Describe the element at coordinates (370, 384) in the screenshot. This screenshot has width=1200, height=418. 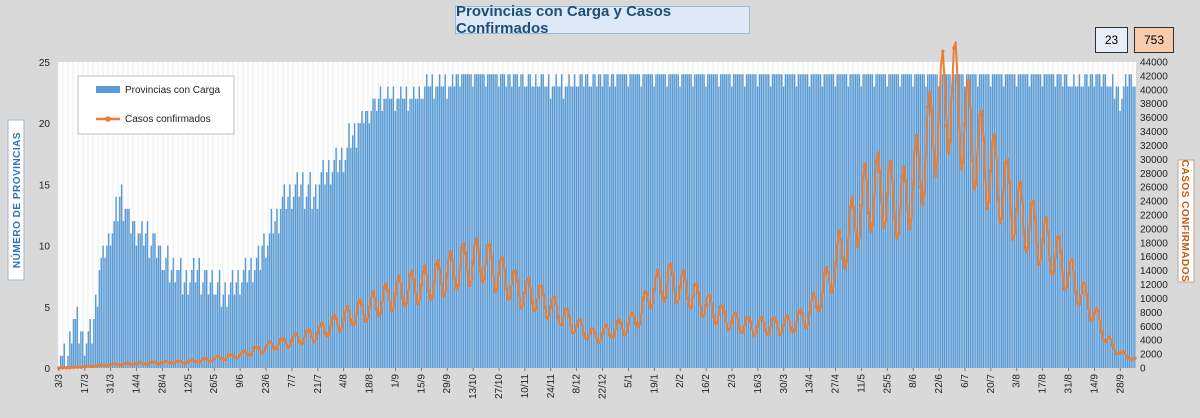
I see `x-tick-label: 18/8` at that location.